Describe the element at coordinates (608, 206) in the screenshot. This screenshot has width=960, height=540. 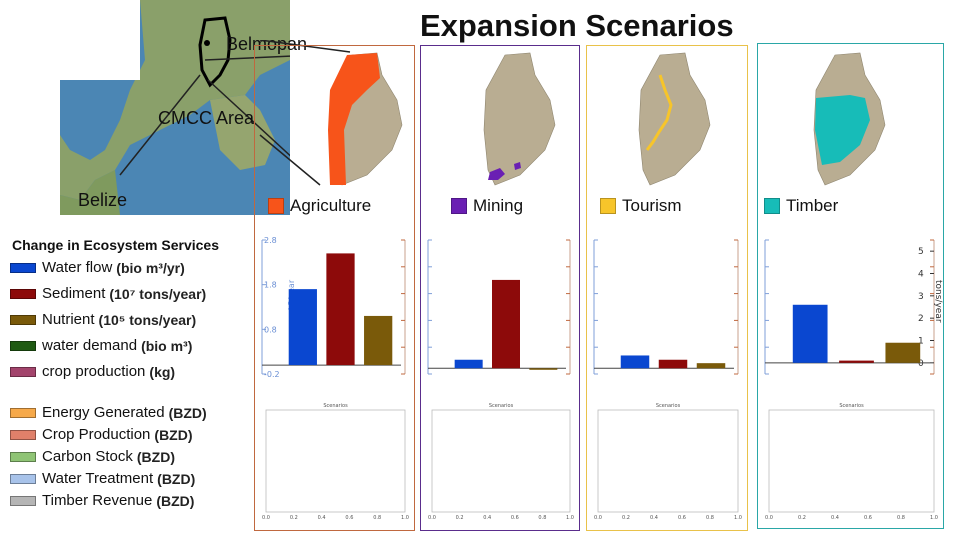
I see `tourism-swatch` at that location.